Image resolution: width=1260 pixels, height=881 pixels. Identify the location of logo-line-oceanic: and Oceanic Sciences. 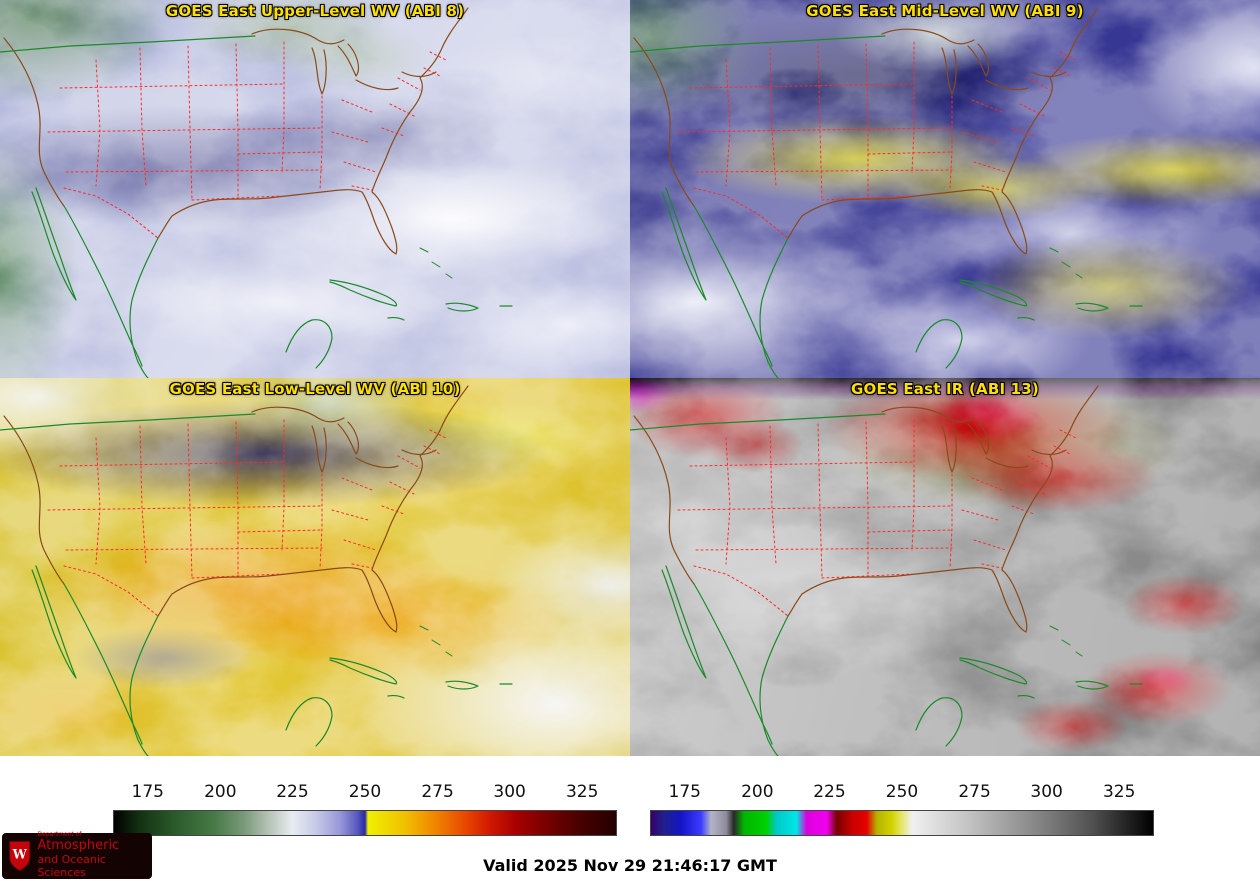
(71, 866).